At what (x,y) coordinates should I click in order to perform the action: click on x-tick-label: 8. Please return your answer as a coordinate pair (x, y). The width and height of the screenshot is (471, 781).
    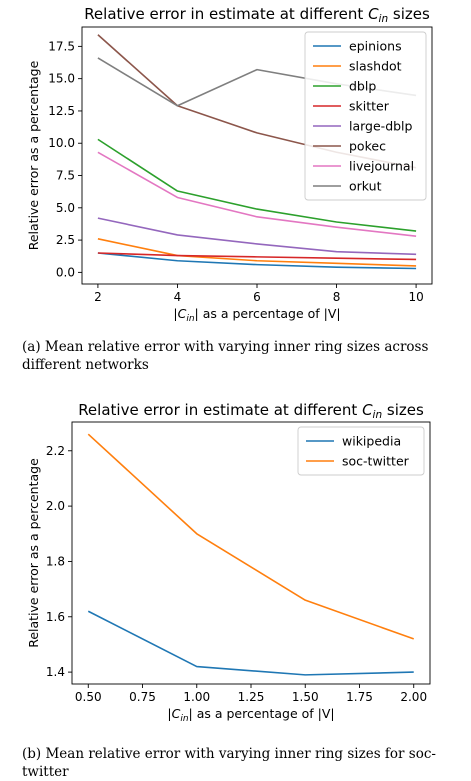
    Looking at the image, I should click on (337, 297).